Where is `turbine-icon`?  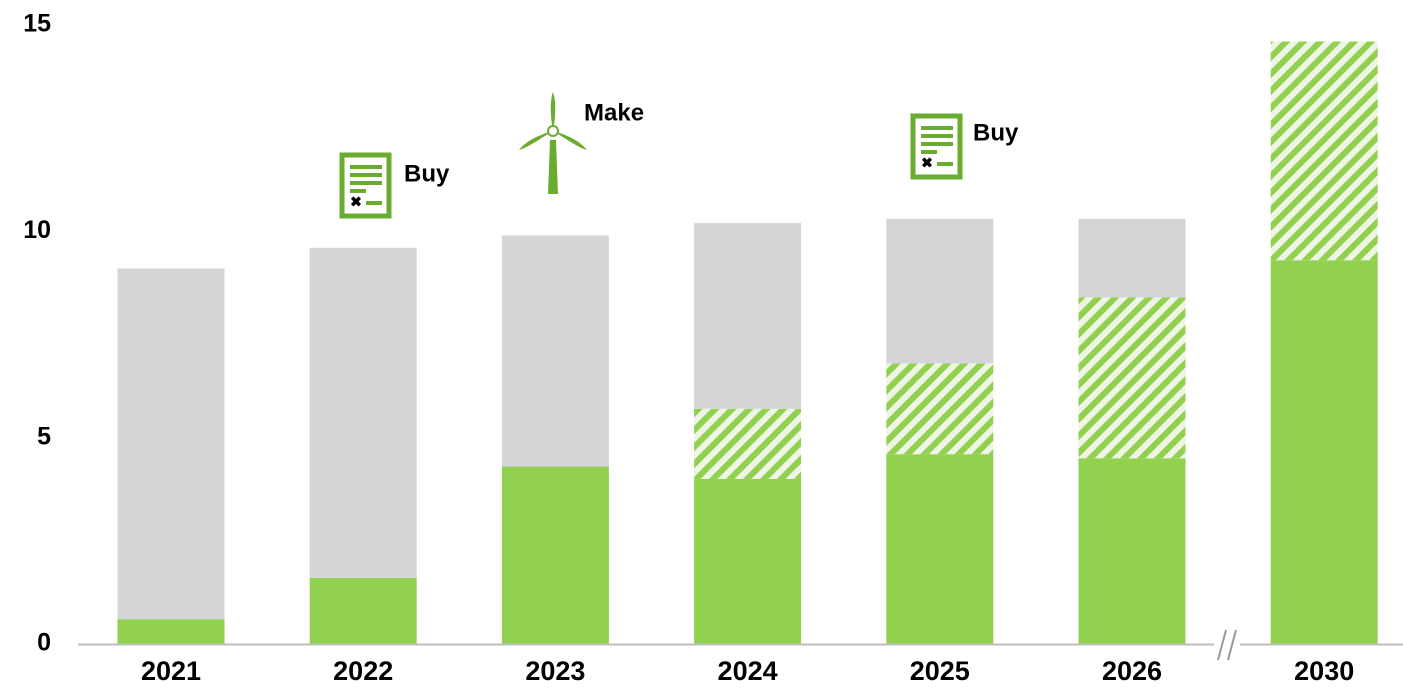 turbine-icon is located at coordinates (553, 143).